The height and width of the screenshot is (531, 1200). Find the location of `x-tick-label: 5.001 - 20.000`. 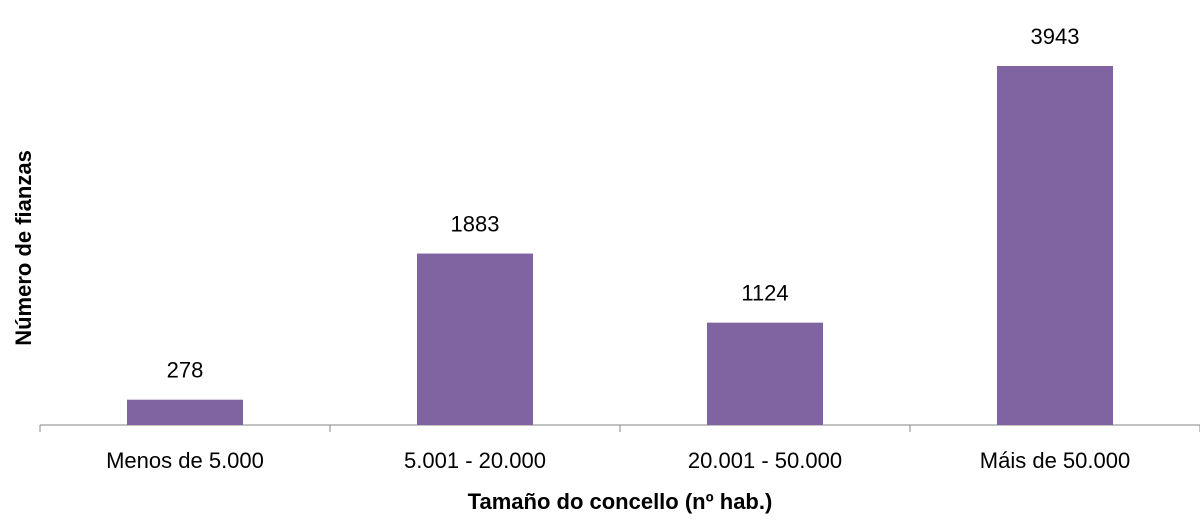

x-tick-label: 5.001 - 20.000 is located at coordinates (475, 460).